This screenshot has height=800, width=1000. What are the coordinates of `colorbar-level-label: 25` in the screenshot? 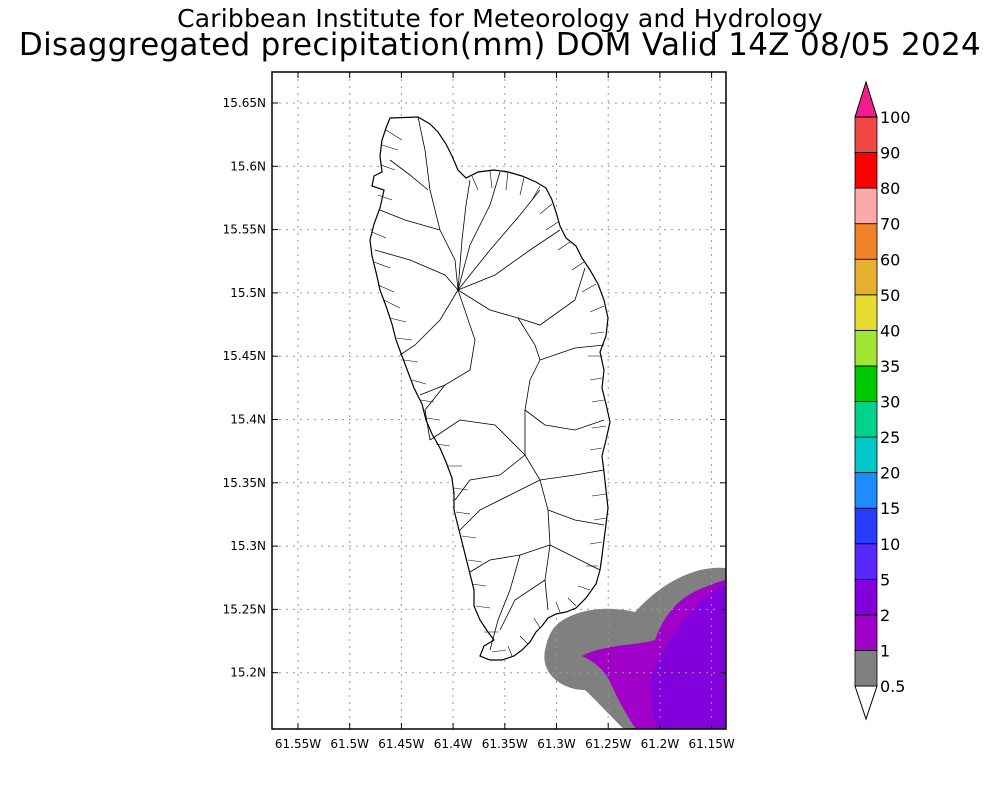 It's located at (890, 437).